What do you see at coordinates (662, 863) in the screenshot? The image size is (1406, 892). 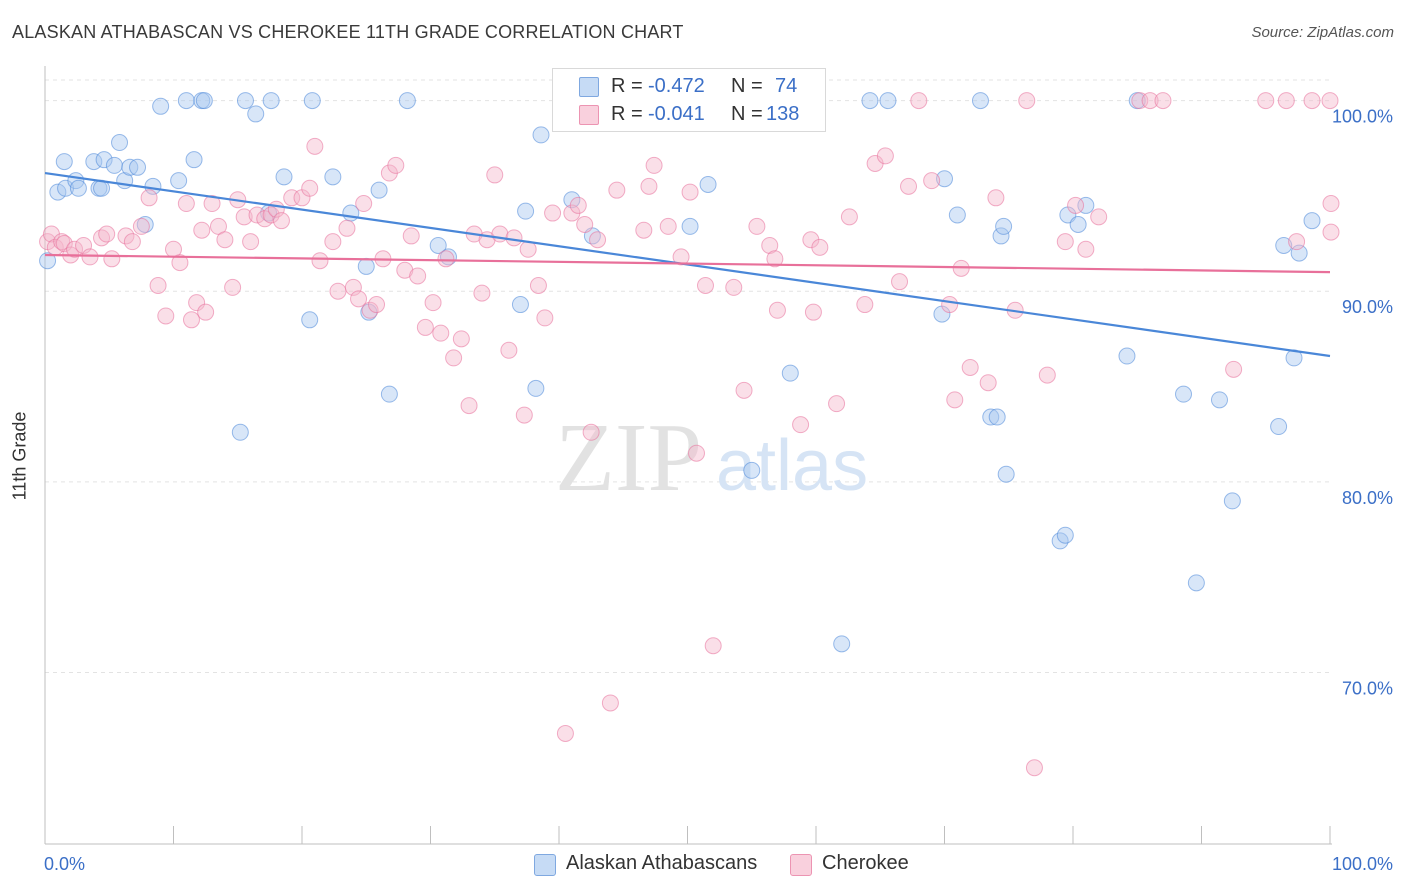 I see `legend-label: Alaskan Athabascans` at bounding box center [662, 863].